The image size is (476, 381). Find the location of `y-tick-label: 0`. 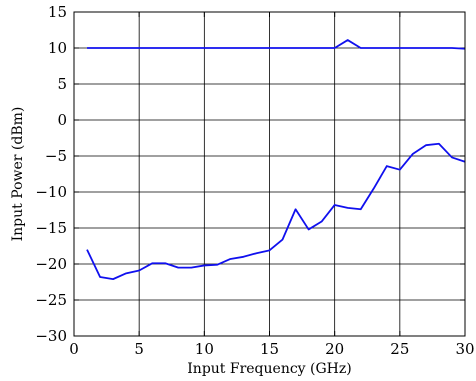

y-tick-label: 0 is located at coordinates (62, 120).